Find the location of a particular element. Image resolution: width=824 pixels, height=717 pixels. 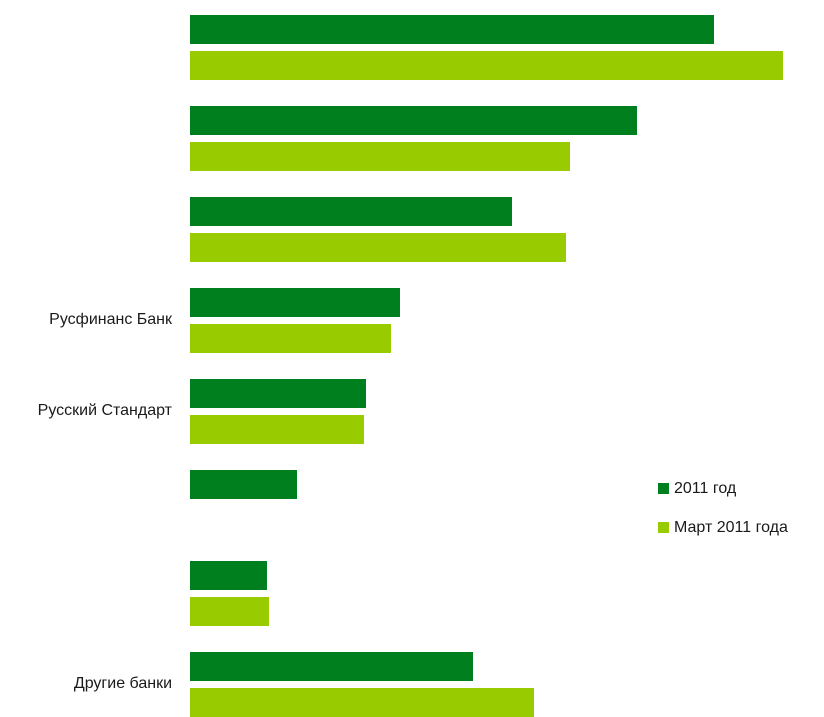

legend-label-series-2: Март 2011 года is located at coordinates (731, 527).